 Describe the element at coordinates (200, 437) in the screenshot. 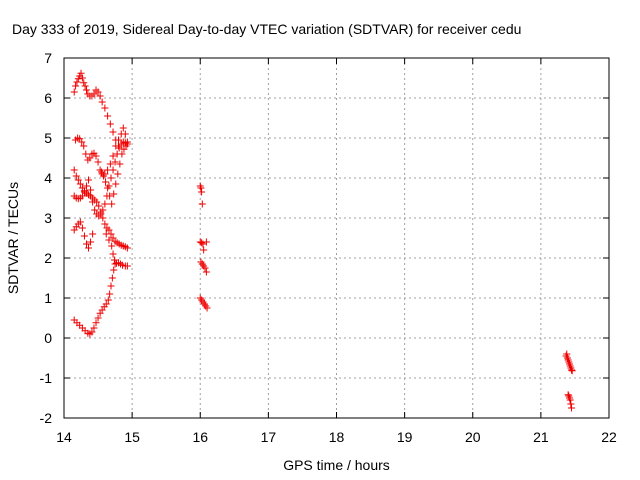

I see `x-tick-label: 16` at that location.